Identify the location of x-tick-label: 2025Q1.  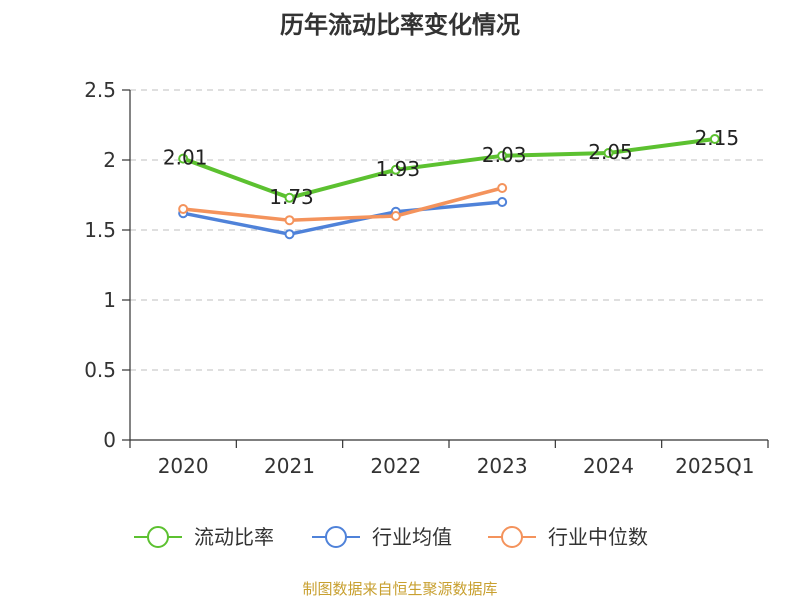
(714, 466).